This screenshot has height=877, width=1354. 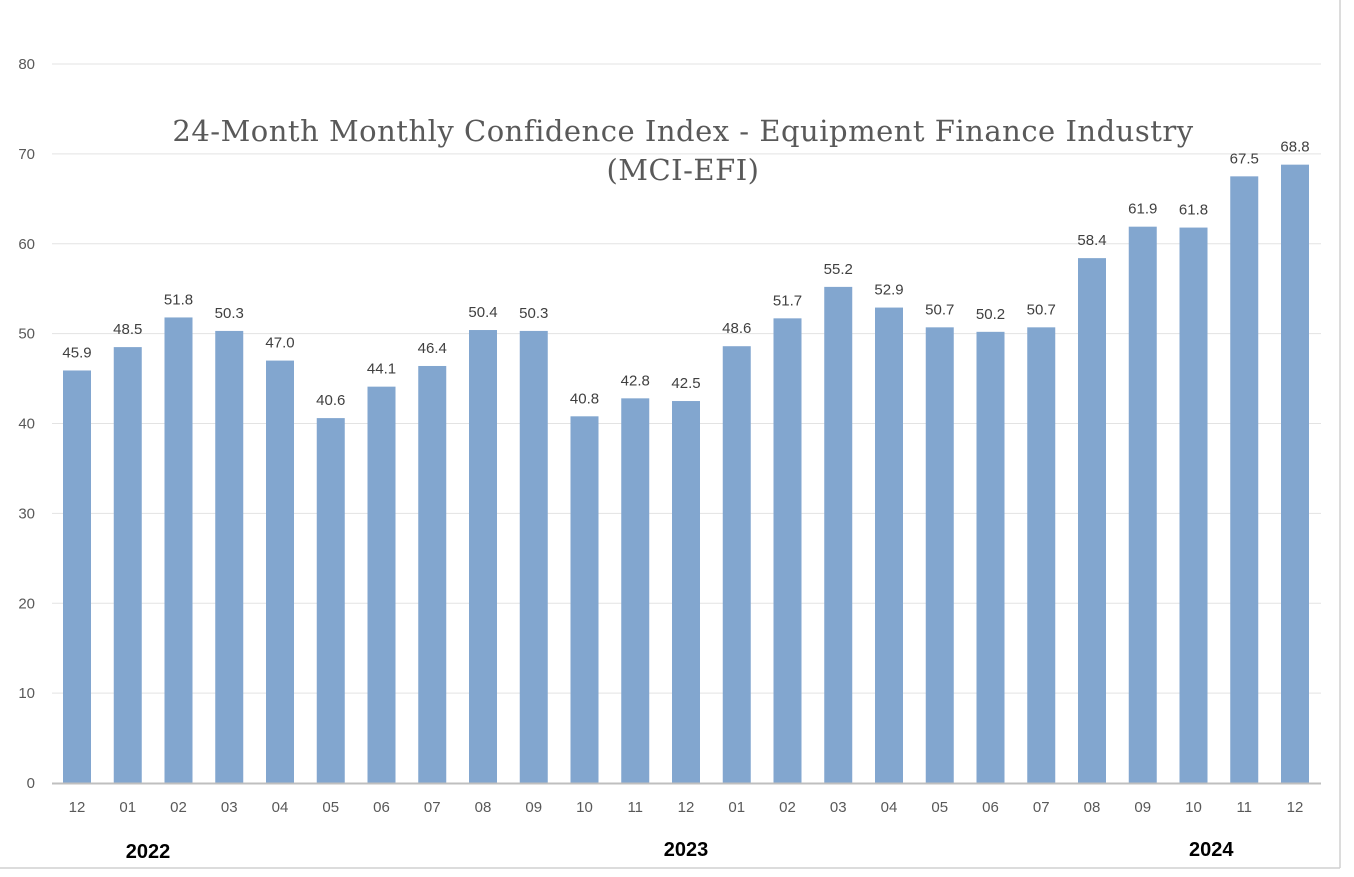 I want to click on year-label: 2023, so click(x=686, y=850).